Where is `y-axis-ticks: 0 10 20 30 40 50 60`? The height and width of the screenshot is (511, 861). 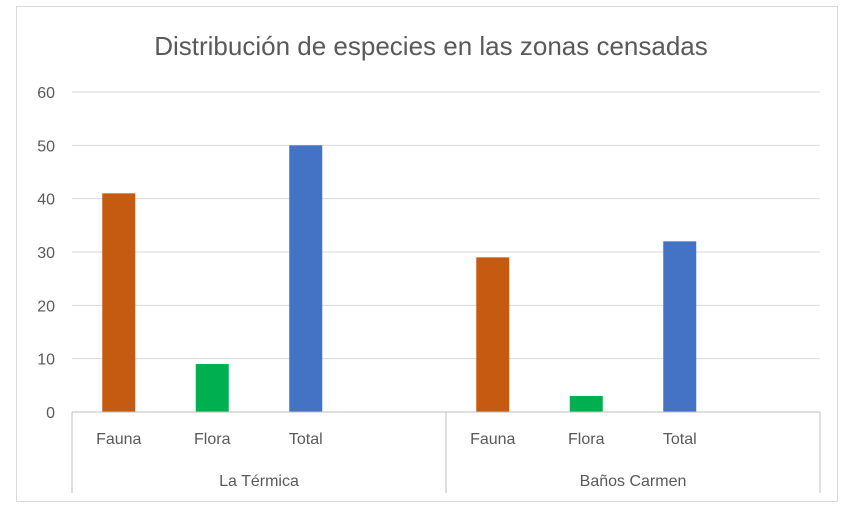
y-axis-ticks: 0 10 20 30 40 50 60 is located at coordinates (46, 253).